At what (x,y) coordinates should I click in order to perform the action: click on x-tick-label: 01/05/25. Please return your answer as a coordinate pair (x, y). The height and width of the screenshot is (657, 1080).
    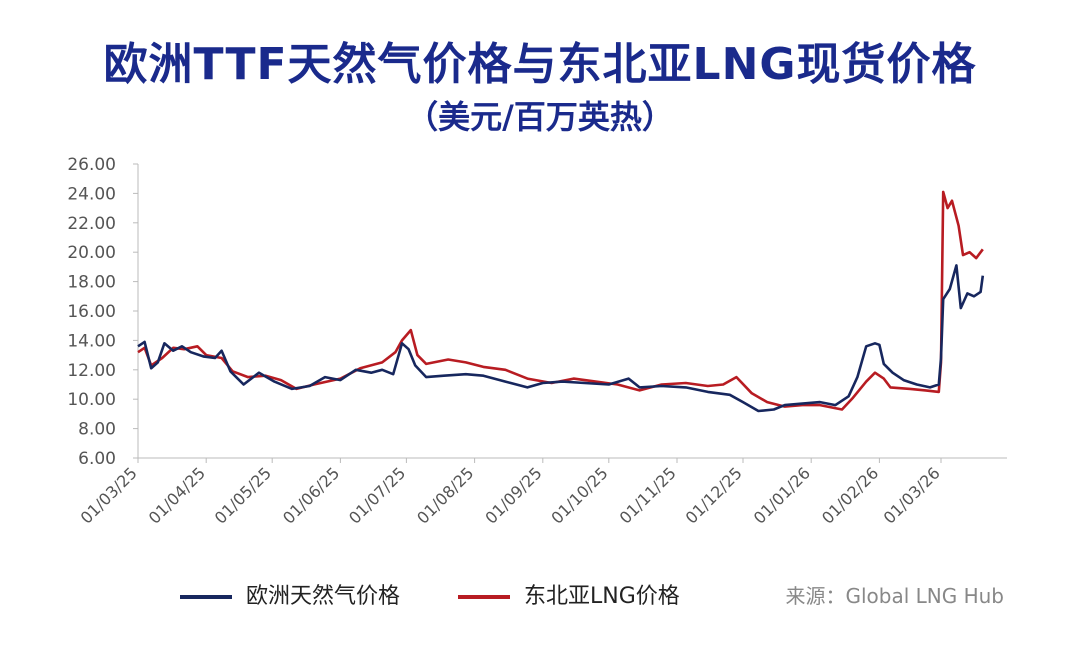
    Looking at the image, I should click on (243, 495).